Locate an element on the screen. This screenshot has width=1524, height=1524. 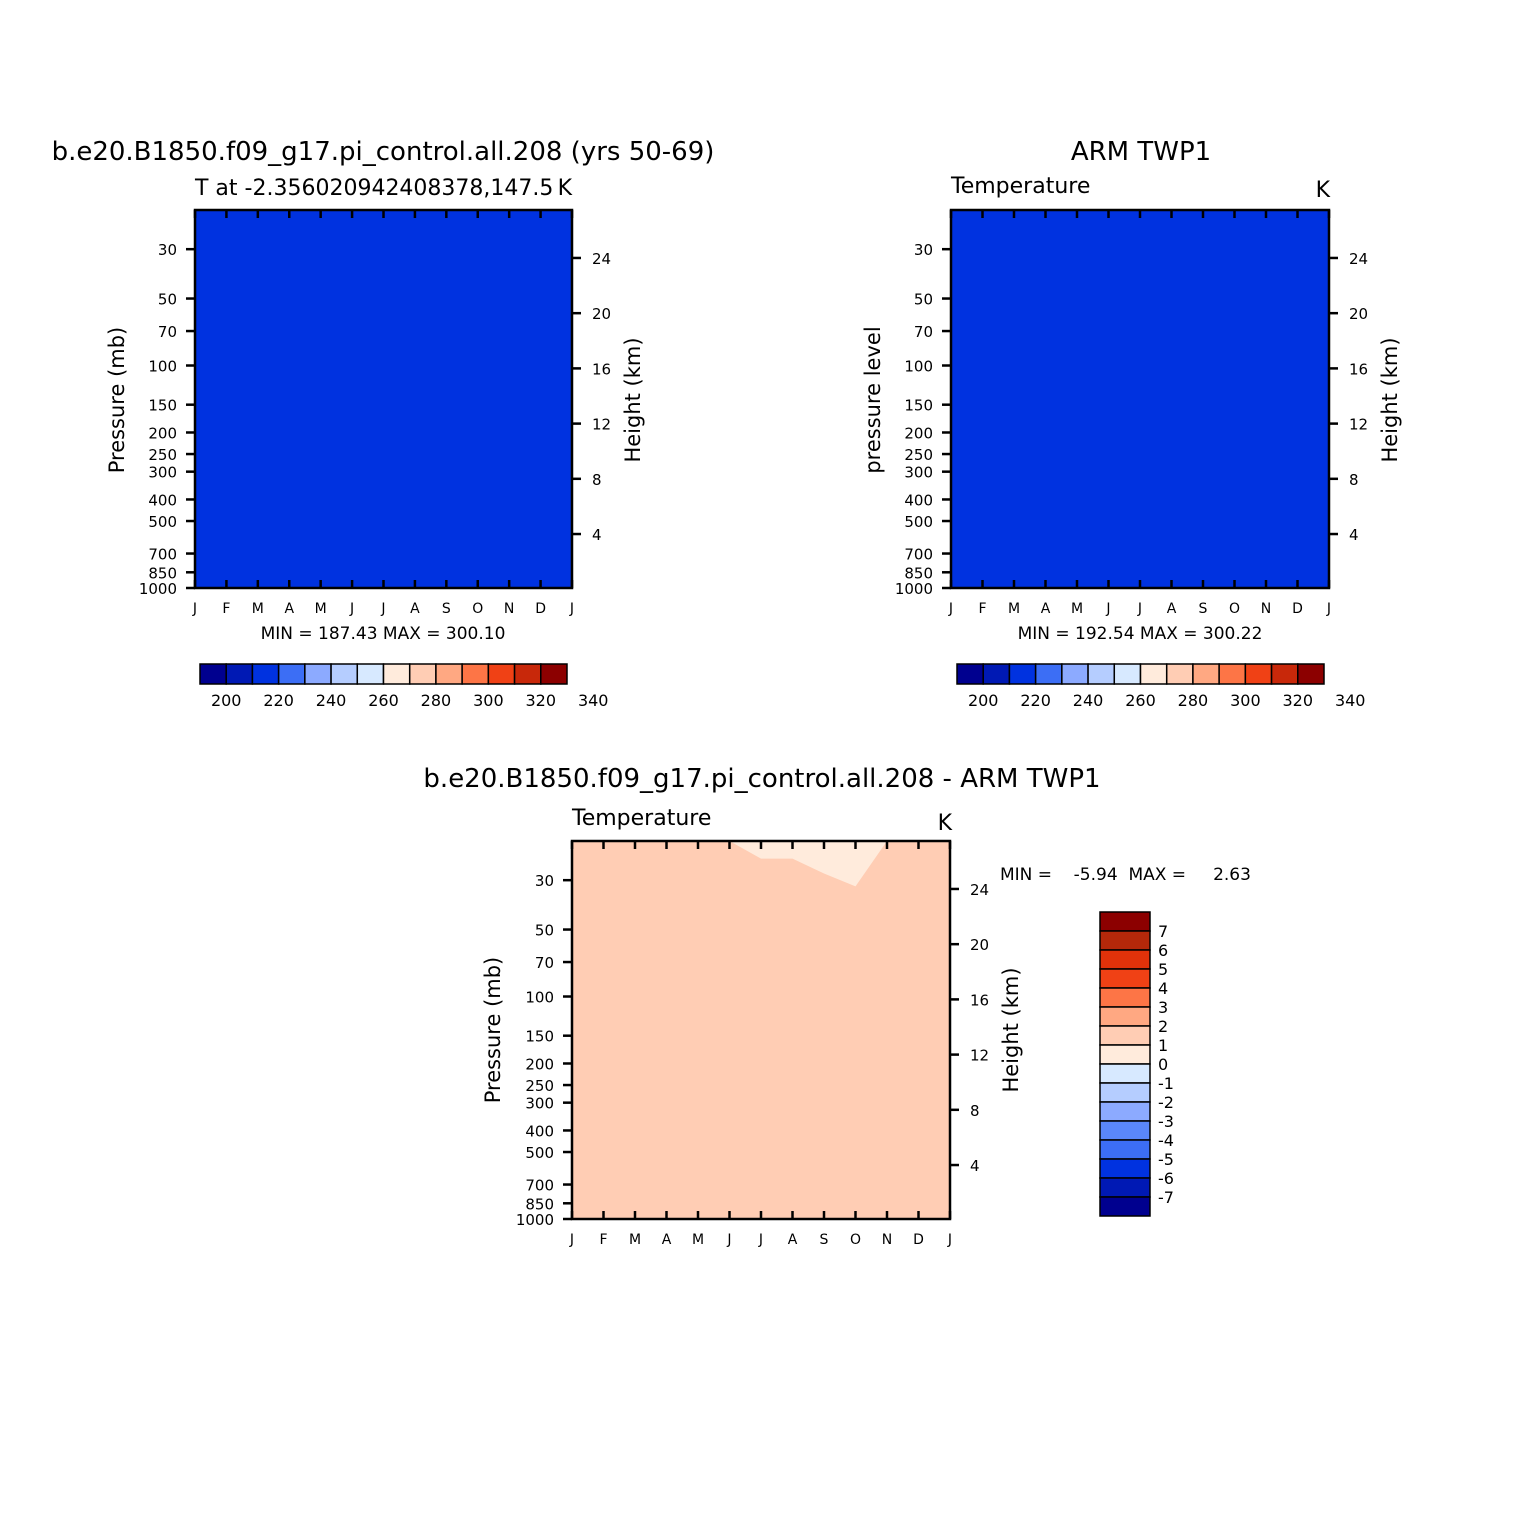
panel-model-y-label: Pressure (mb) is located at coordinates (117, 400).